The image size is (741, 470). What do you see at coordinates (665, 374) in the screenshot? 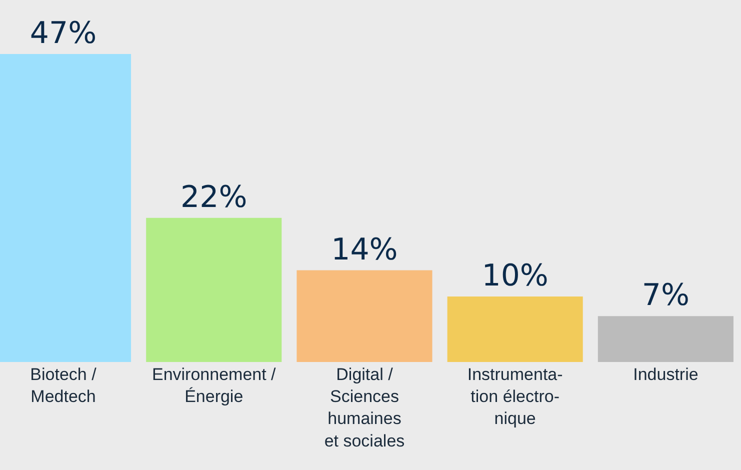
I see `x-tick-label: Industrie` at bounding box center [665, 374].